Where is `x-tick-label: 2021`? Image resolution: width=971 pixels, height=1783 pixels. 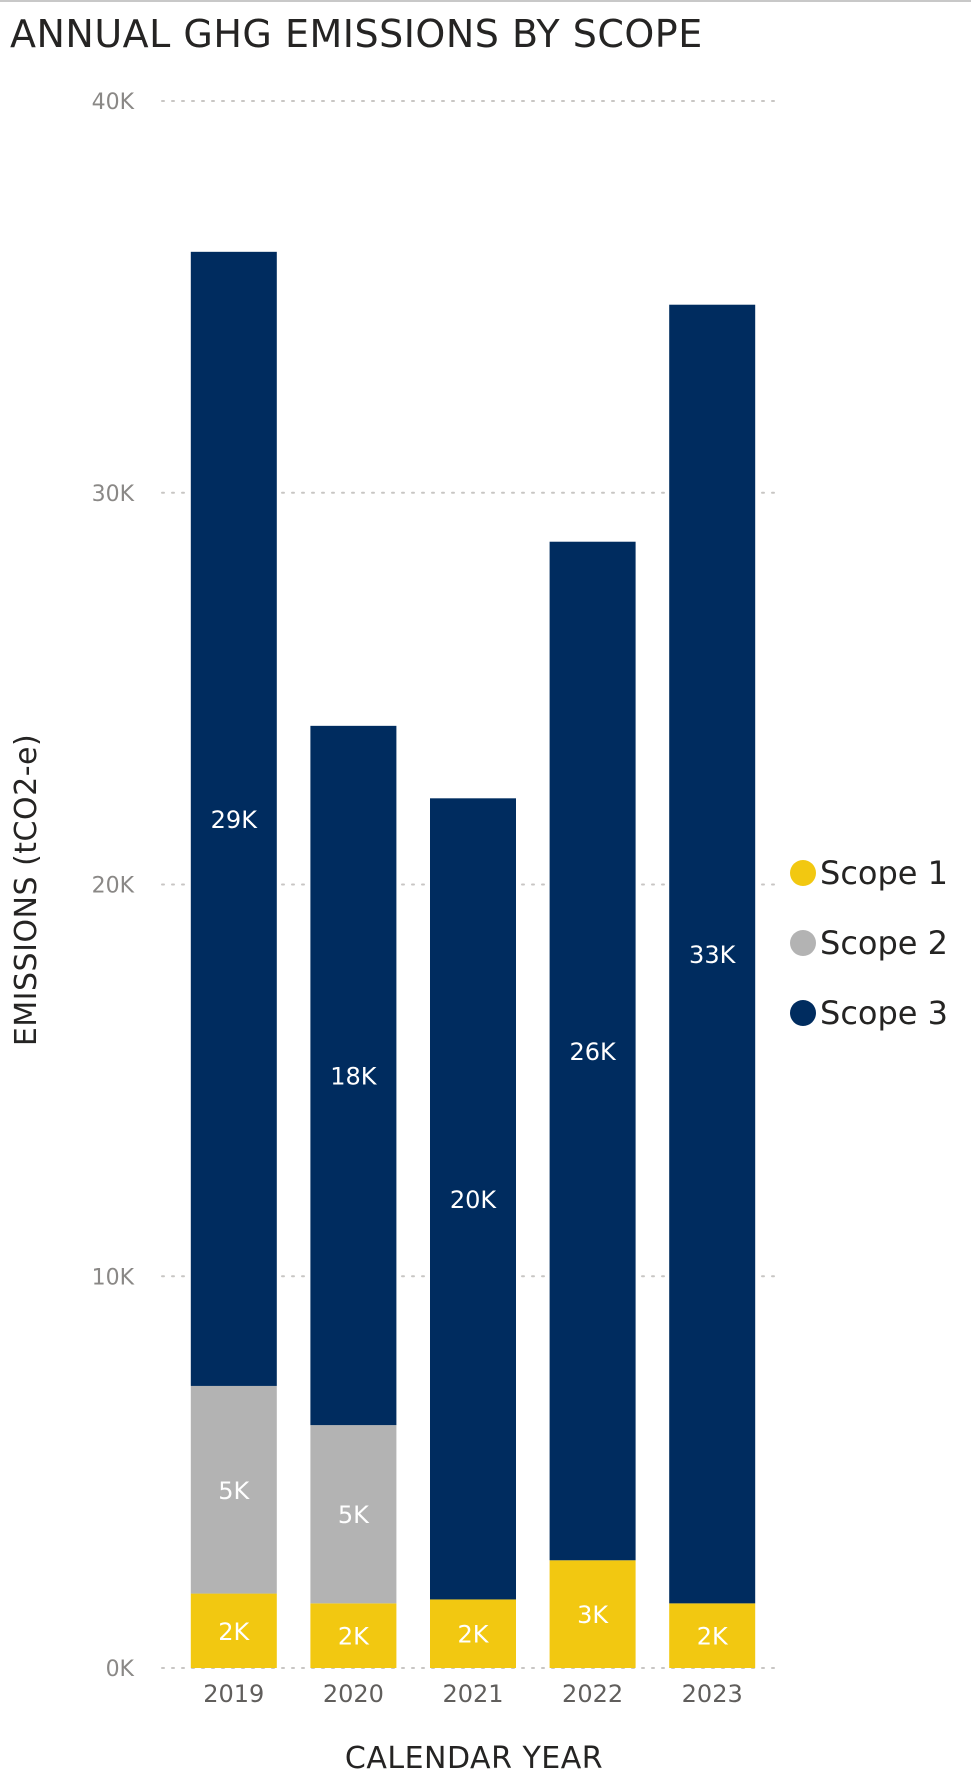
x-tick-label: 2021 is located at coordinates (472, 1694).